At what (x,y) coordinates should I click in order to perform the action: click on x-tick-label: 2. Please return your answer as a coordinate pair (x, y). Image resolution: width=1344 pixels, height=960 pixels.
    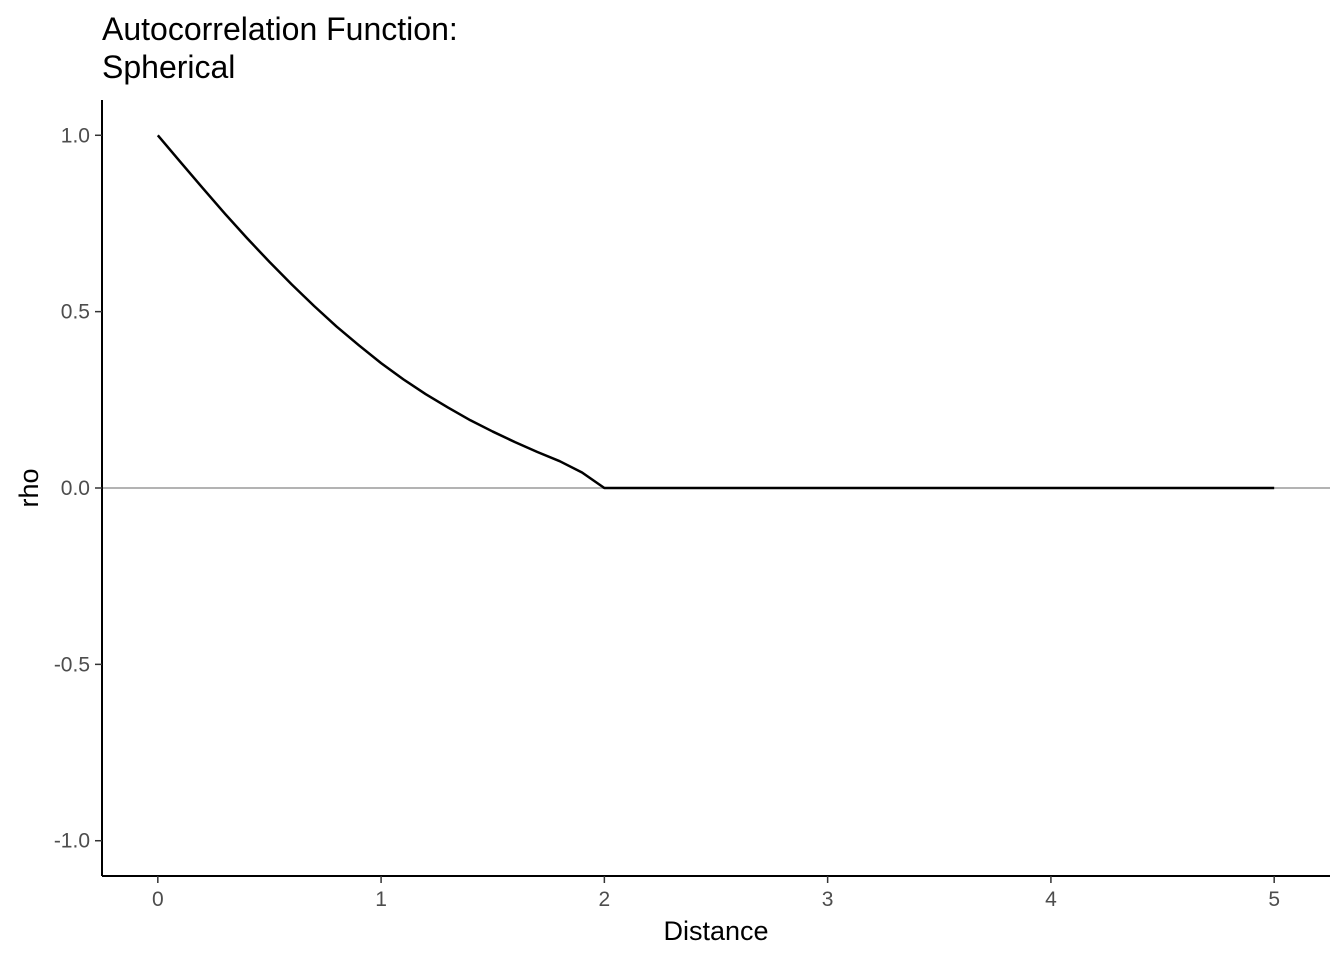
    Looking at the image, I should click on (605, 899).